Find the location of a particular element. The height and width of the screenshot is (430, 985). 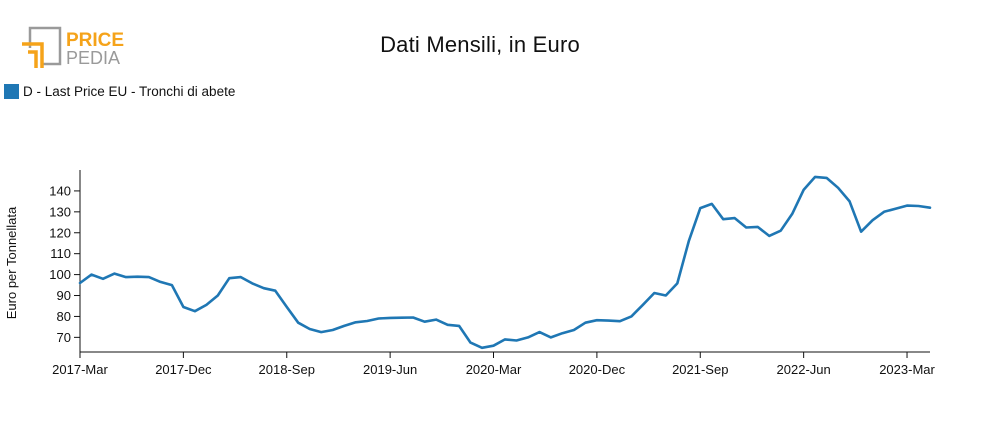

x-tick-label: 2020-Mar is located at coordinates (494, 369).